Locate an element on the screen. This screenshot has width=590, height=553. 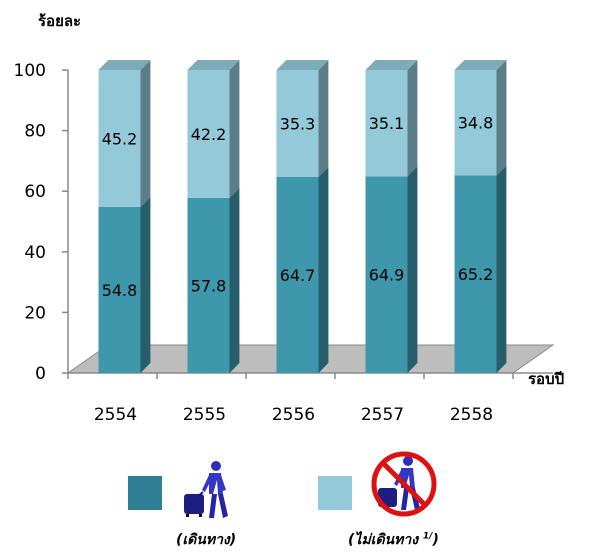
y-tick-label: 80 is located at coordinates (35, 132).